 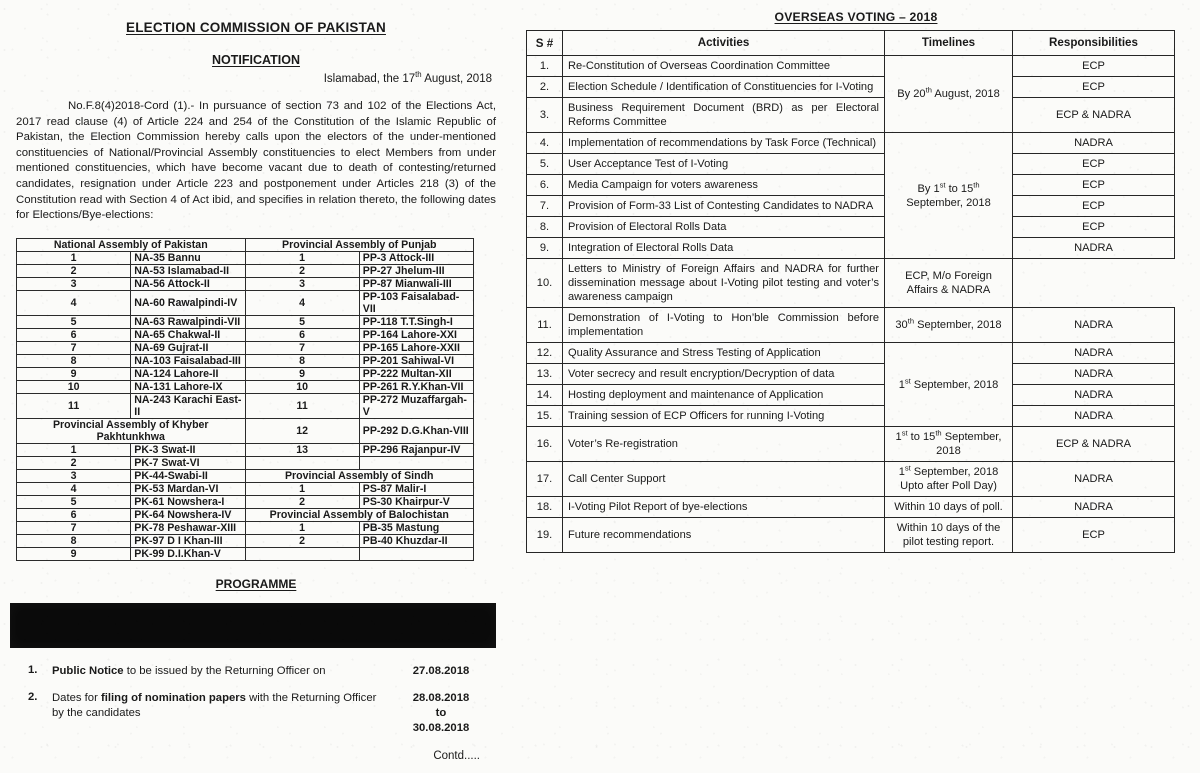 What do you see at coordinates (416, 501) in the screenshot?
I see `constituency-name: PS-30 Khairpur-V` at bounding box center [416, 501].